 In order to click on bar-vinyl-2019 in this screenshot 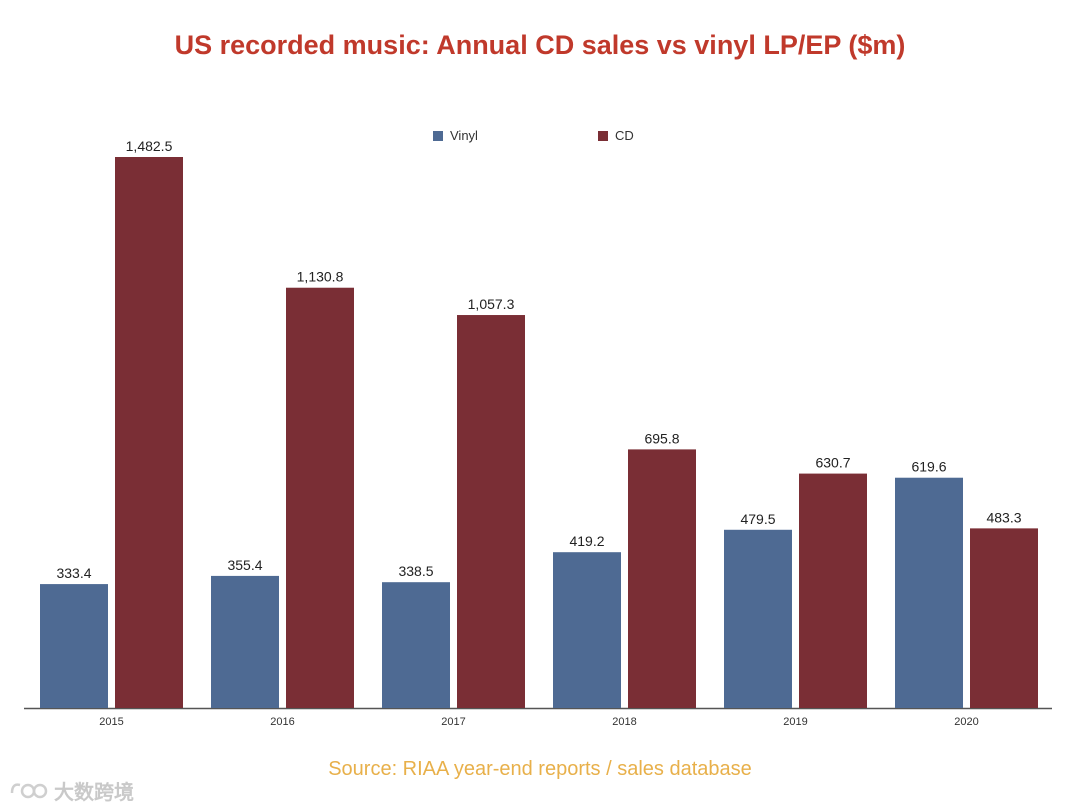, I will do `click(758, 618)`.